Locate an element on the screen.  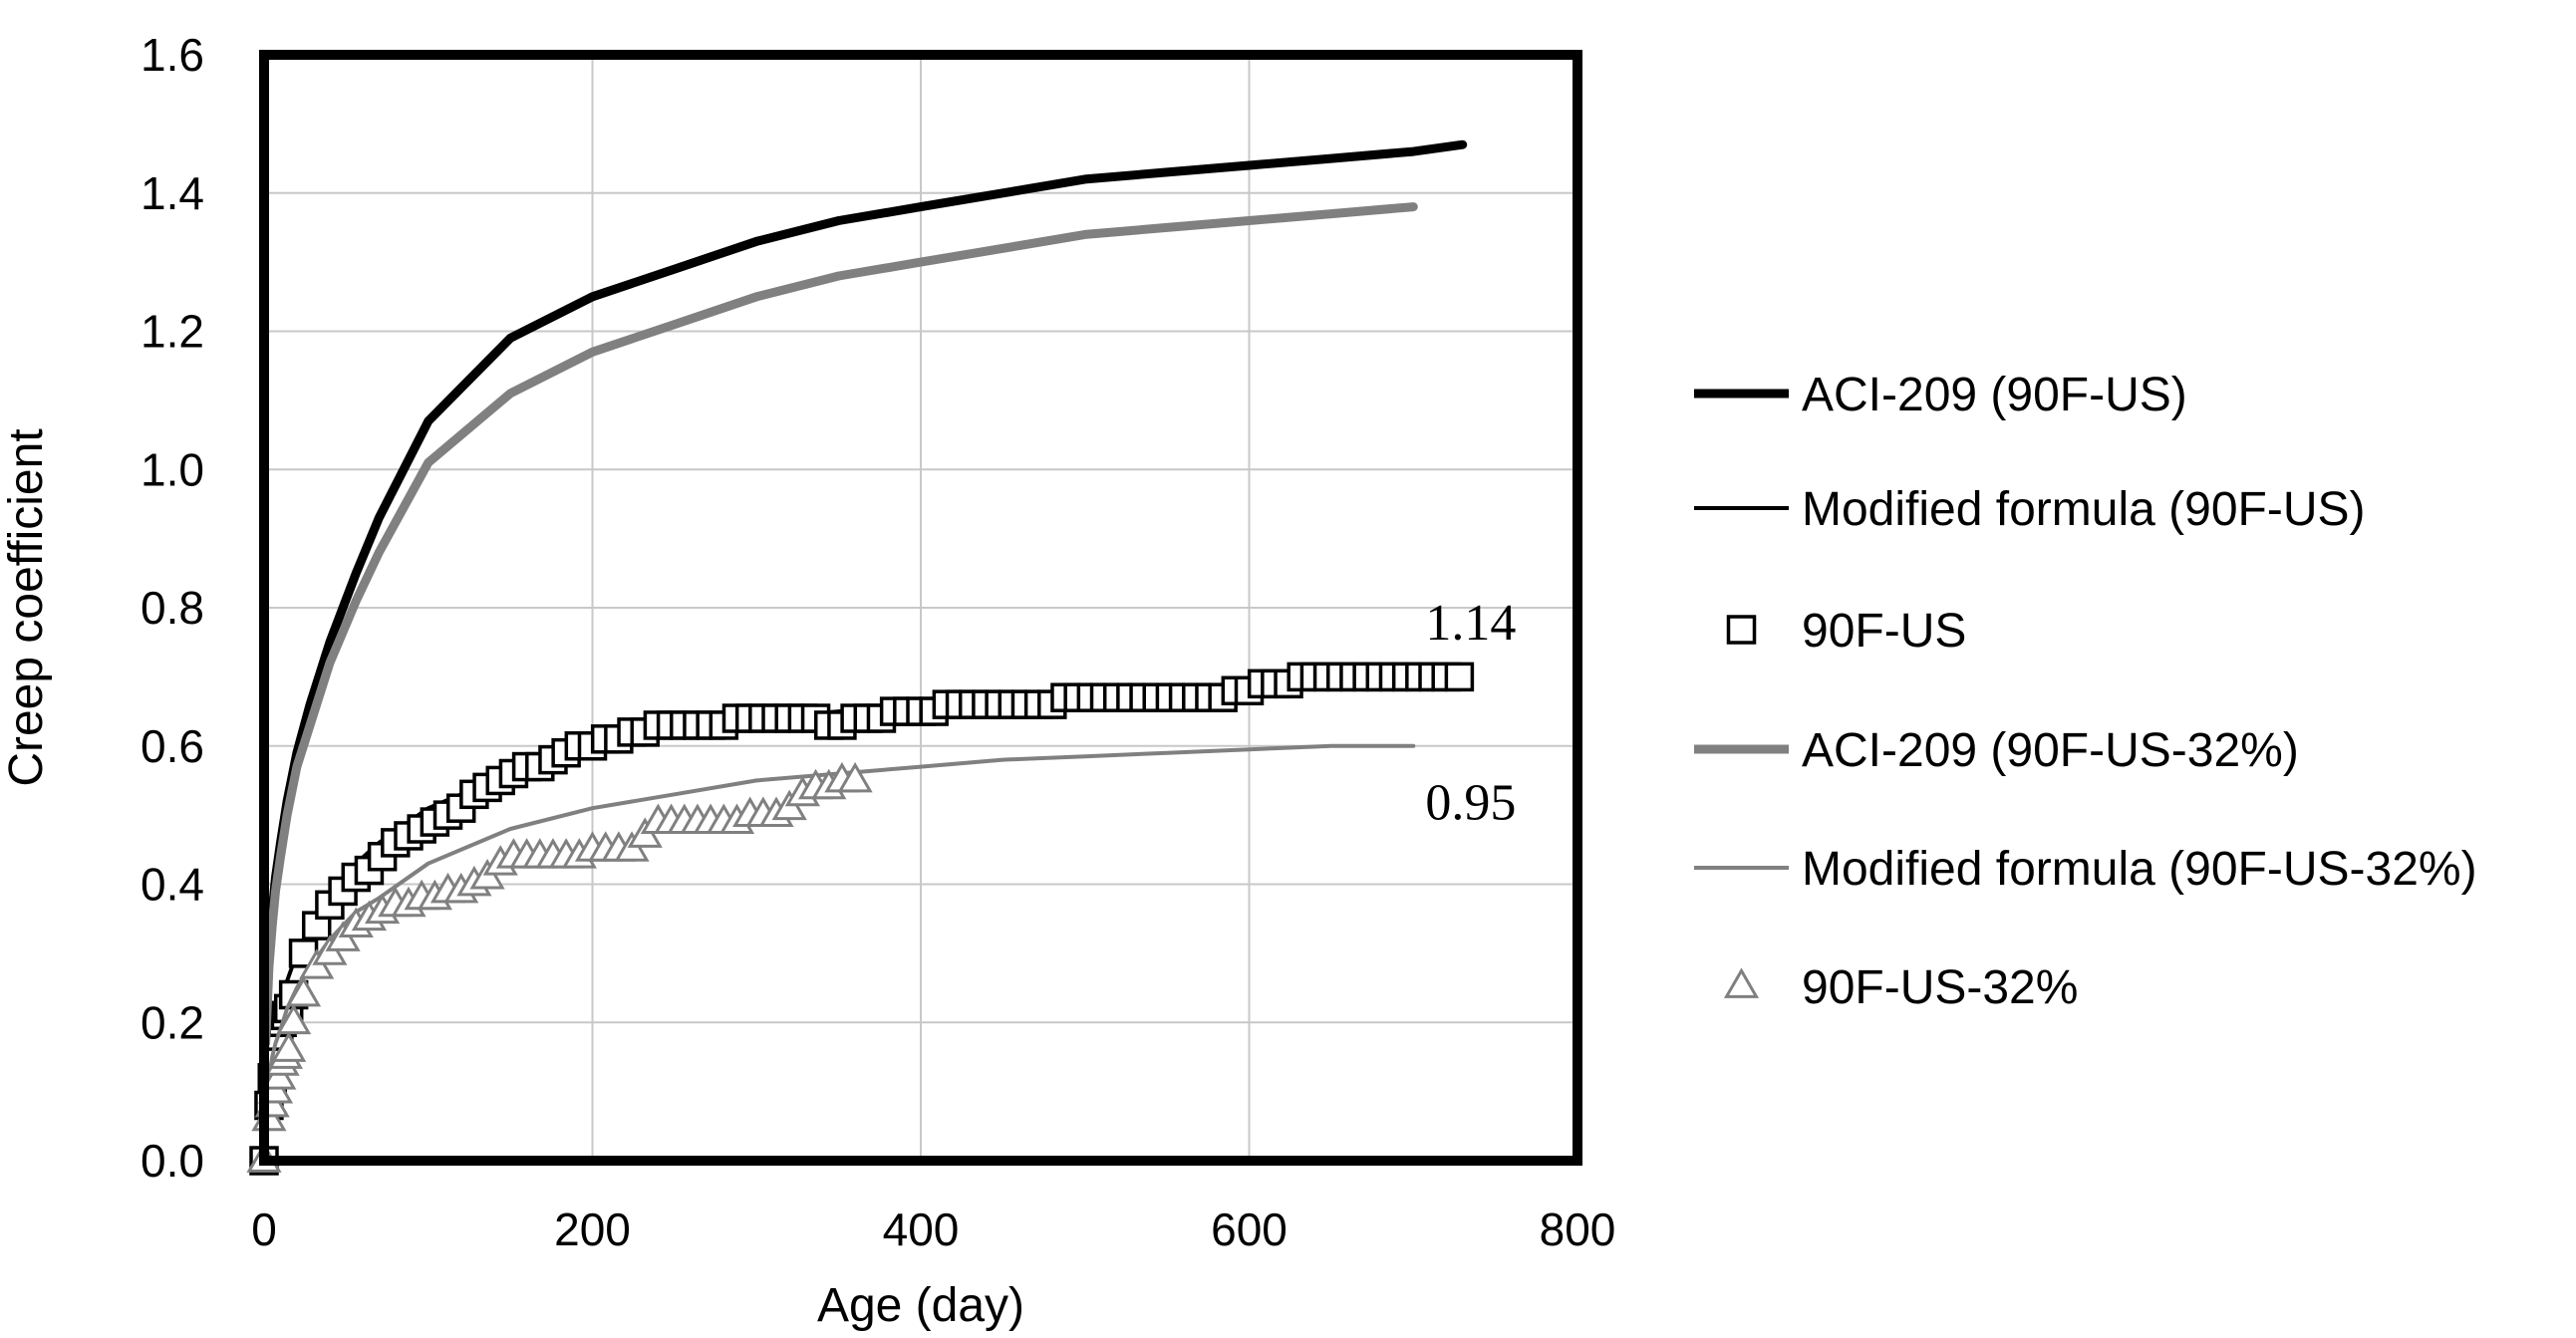
legend-label: Modified formula (90F-US-32%) is located at coordinates (2139, 869).